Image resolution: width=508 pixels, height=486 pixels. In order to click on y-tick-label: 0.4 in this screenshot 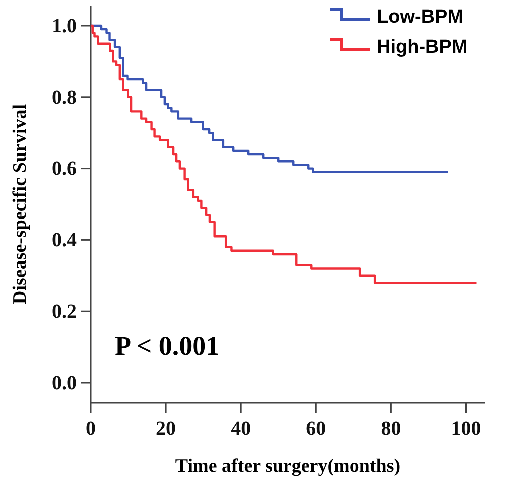, I will do `click(64, 241)`.